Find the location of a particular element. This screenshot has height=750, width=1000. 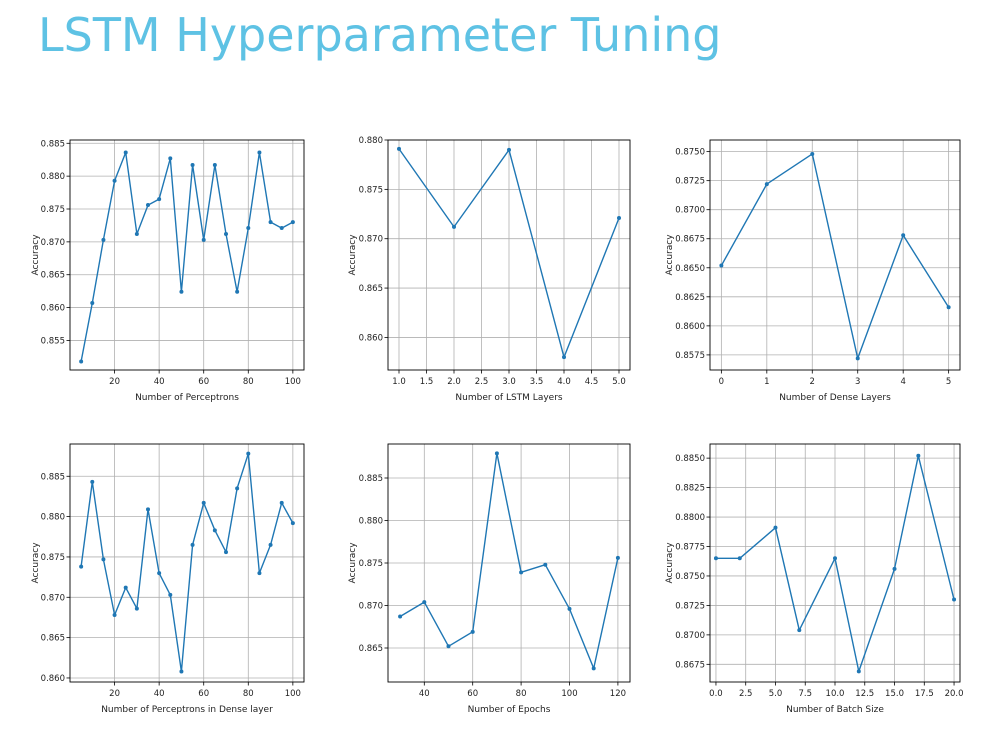

x-tick-label: 2 is located at coordinates (812, 382).